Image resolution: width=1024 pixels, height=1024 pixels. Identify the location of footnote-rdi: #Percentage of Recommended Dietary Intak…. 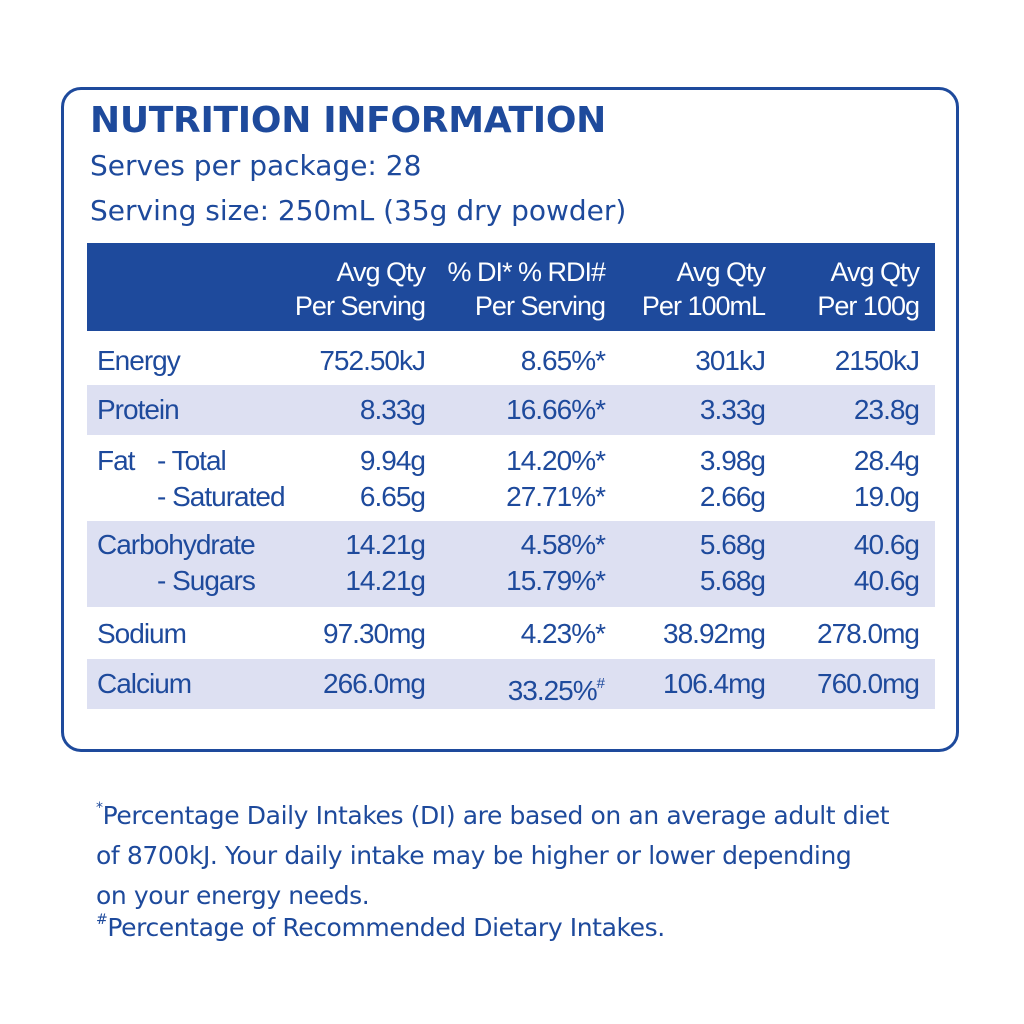
(380, 927).